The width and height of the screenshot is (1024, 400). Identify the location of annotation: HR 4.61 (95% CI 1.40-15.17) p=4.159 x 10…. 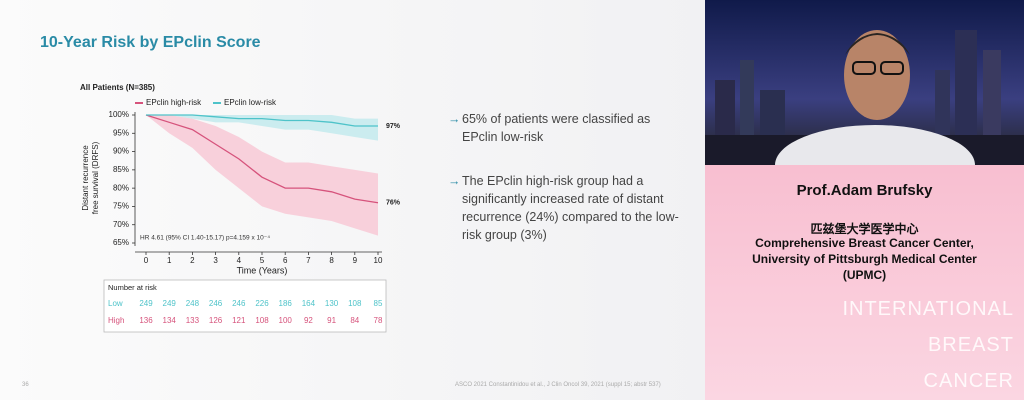
(205, 238).